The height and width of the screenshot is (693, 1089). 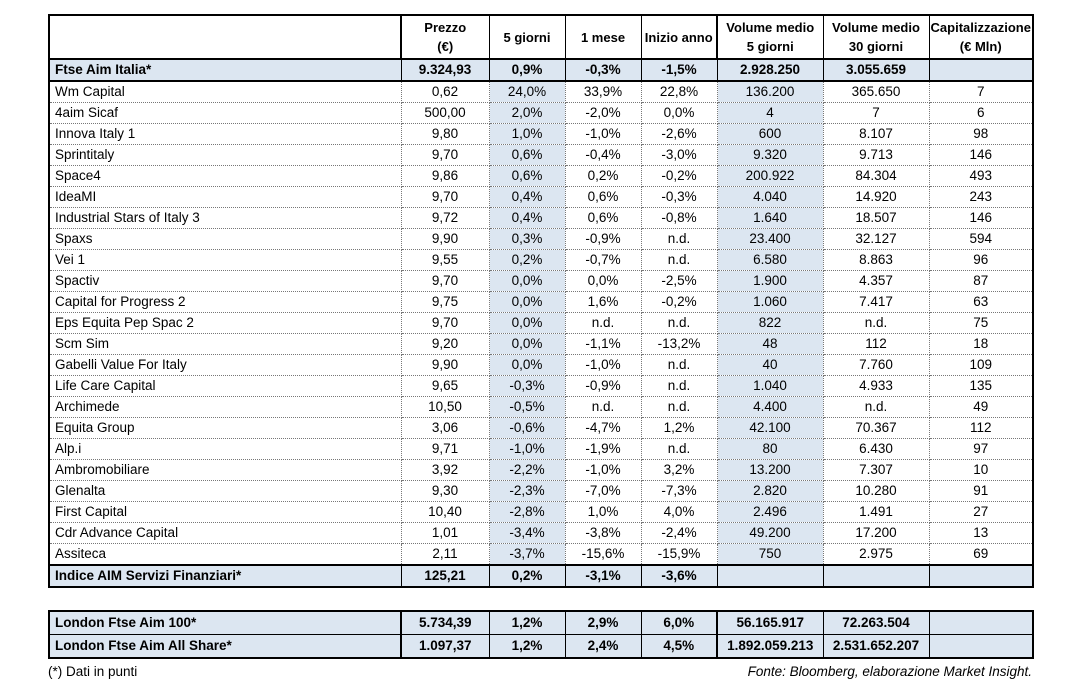 What do you see at coordinates (770, 197) in the screenshot?
I see `value-cell: 4.040` at bounding box center [770, 197].